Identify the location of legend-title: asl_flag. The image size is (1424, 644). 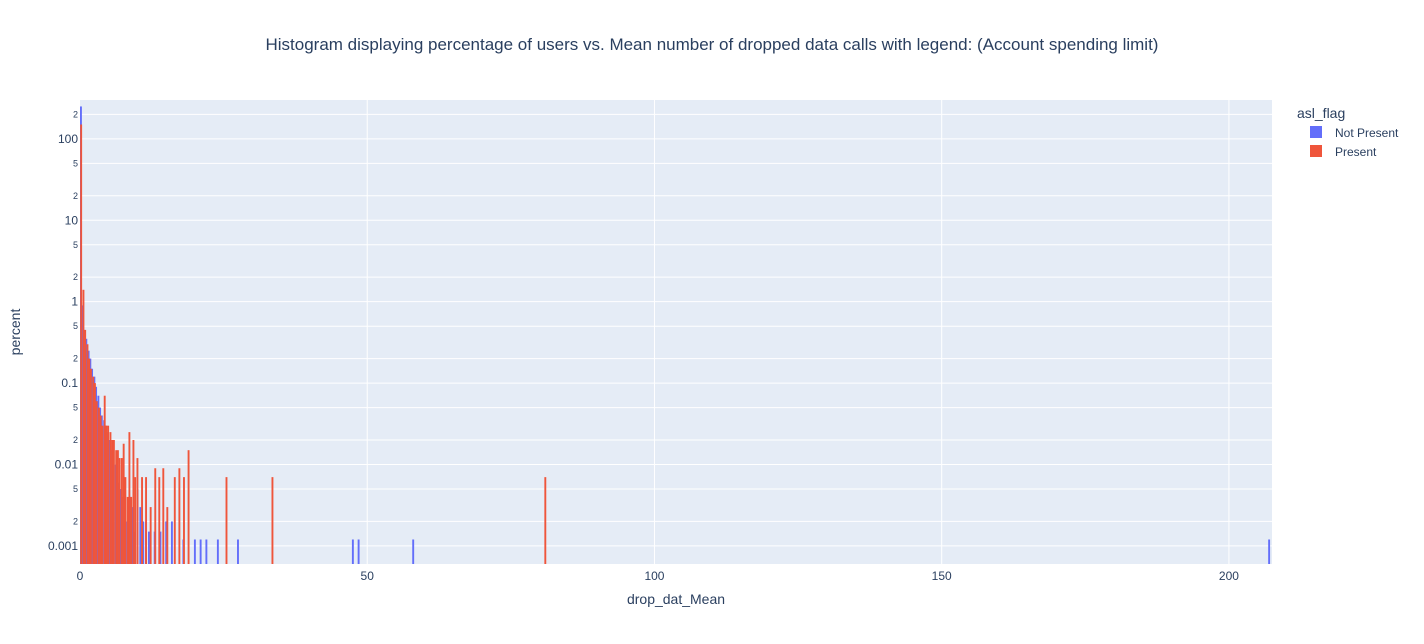
(1321, 113).